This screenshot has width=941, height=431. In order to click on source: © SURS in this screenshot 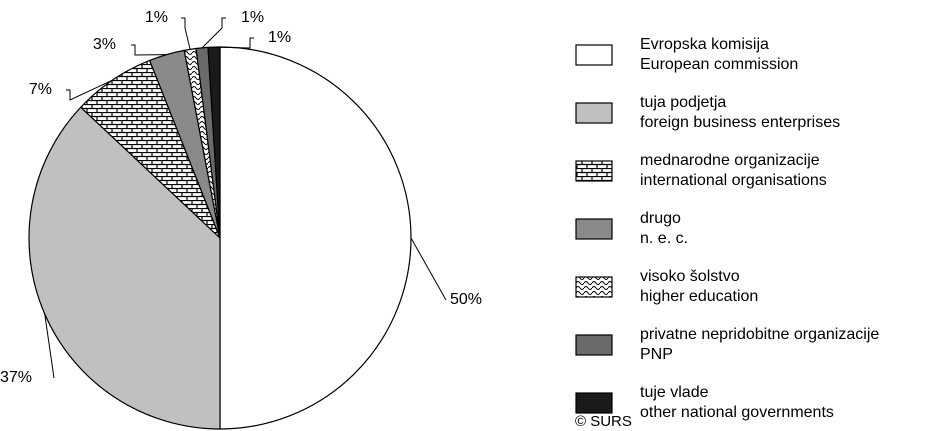, I will do `click(603, 421)`.